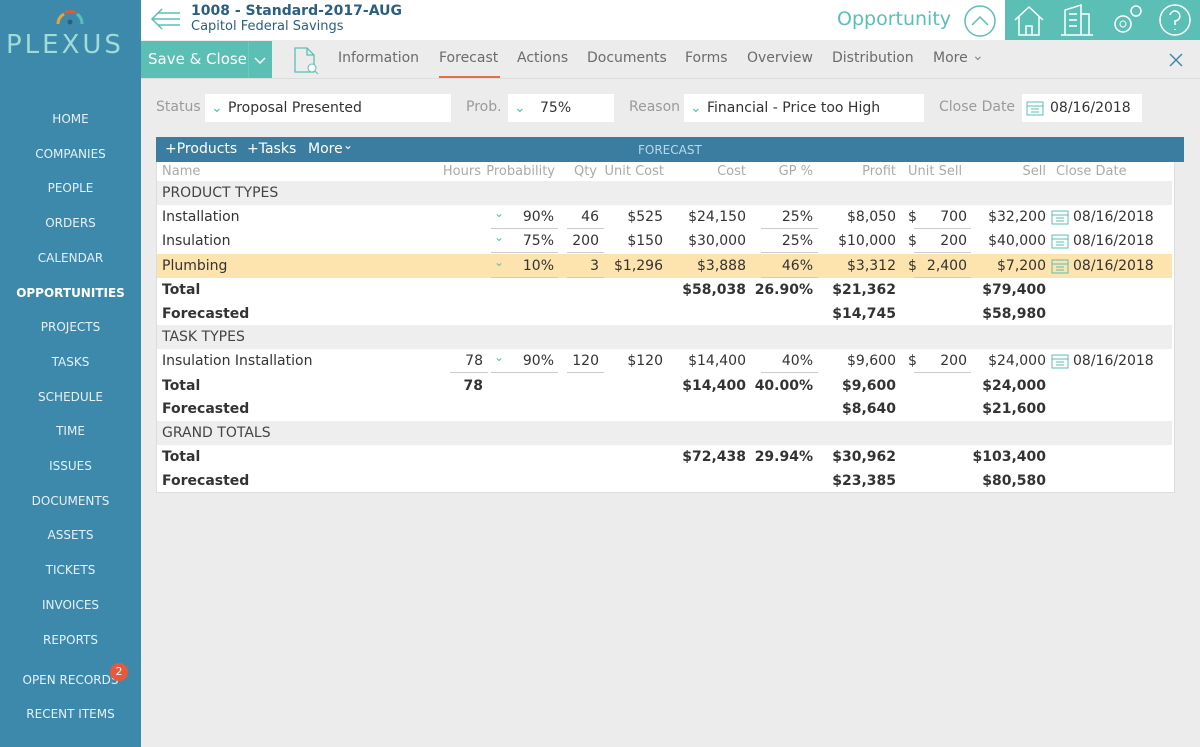 The image size is (1200, 747). Describe the element at coordinates (70, 153) in the screenshot. I see `nav-item: COMPANIES` at that location.